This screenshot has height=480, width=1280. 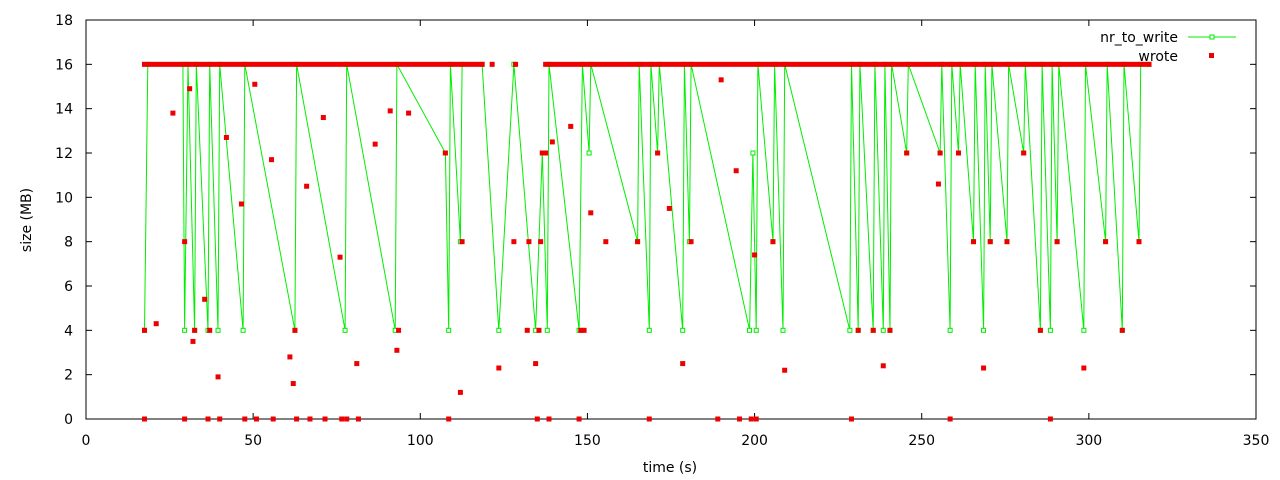 I want to click on x-tick-label: 200, so click(x=754, y=441).